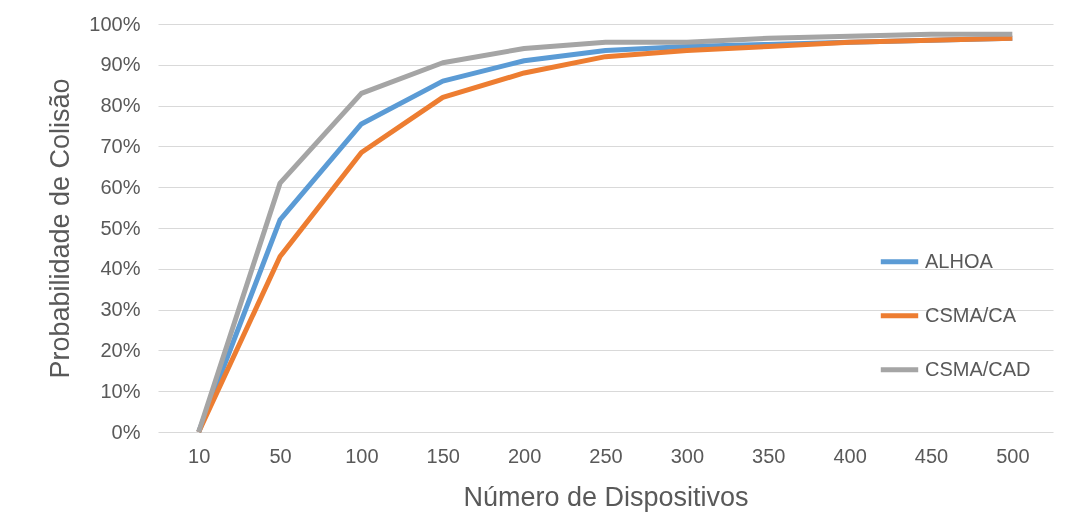  Describe the element at coordinates (1013, 455) in the screenshot. I see `x-tick-label: 500` at that location.